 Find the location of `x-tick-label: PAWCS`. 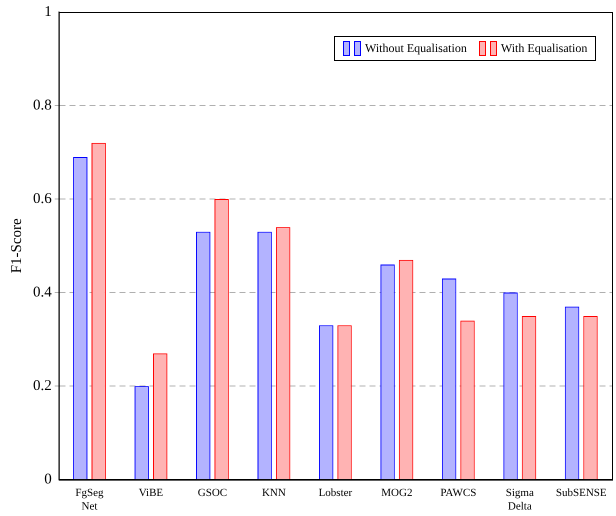

x-tick-label: PAWCS is located at coordinates (458, 493).